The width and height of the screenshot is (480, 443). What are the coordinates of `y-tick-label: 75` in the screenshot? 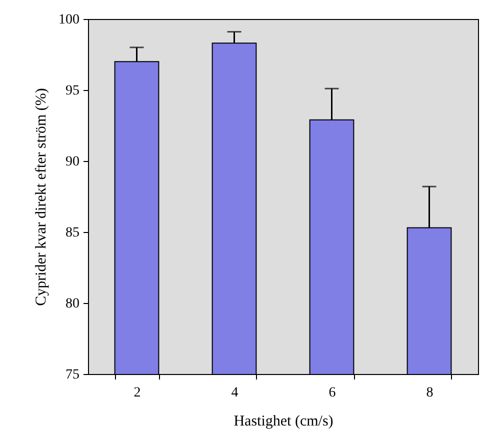 It's located at (73, 375).